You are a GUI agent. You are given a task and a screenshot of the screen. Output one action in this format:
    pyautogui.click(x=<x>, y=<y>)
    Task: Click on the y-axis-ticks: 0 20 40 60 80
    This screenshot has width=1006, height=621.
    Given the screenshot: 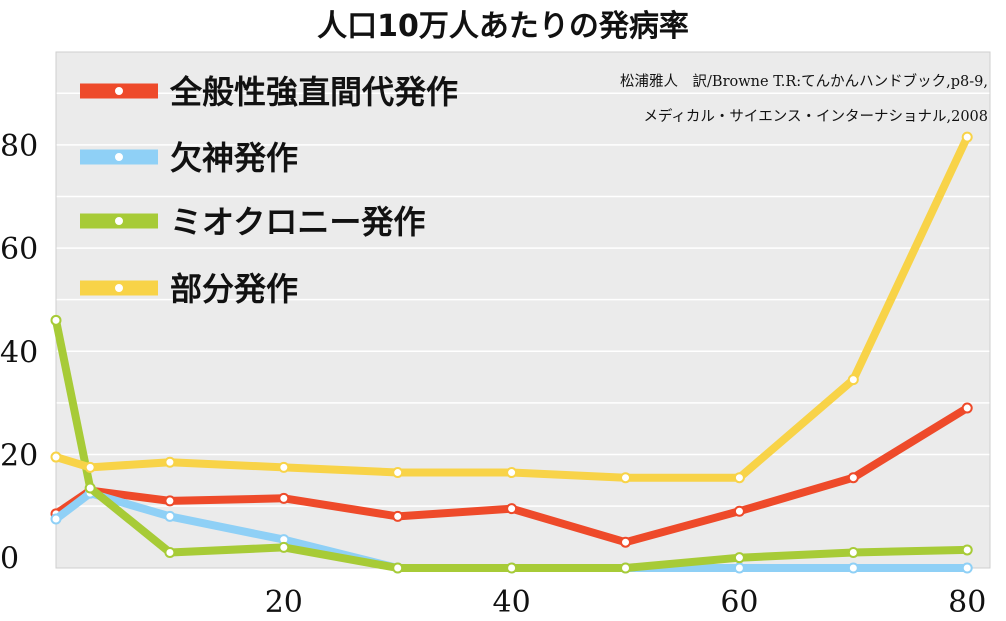 What is the action you would take?
    pyautogui.click(x=19, y=353)
    